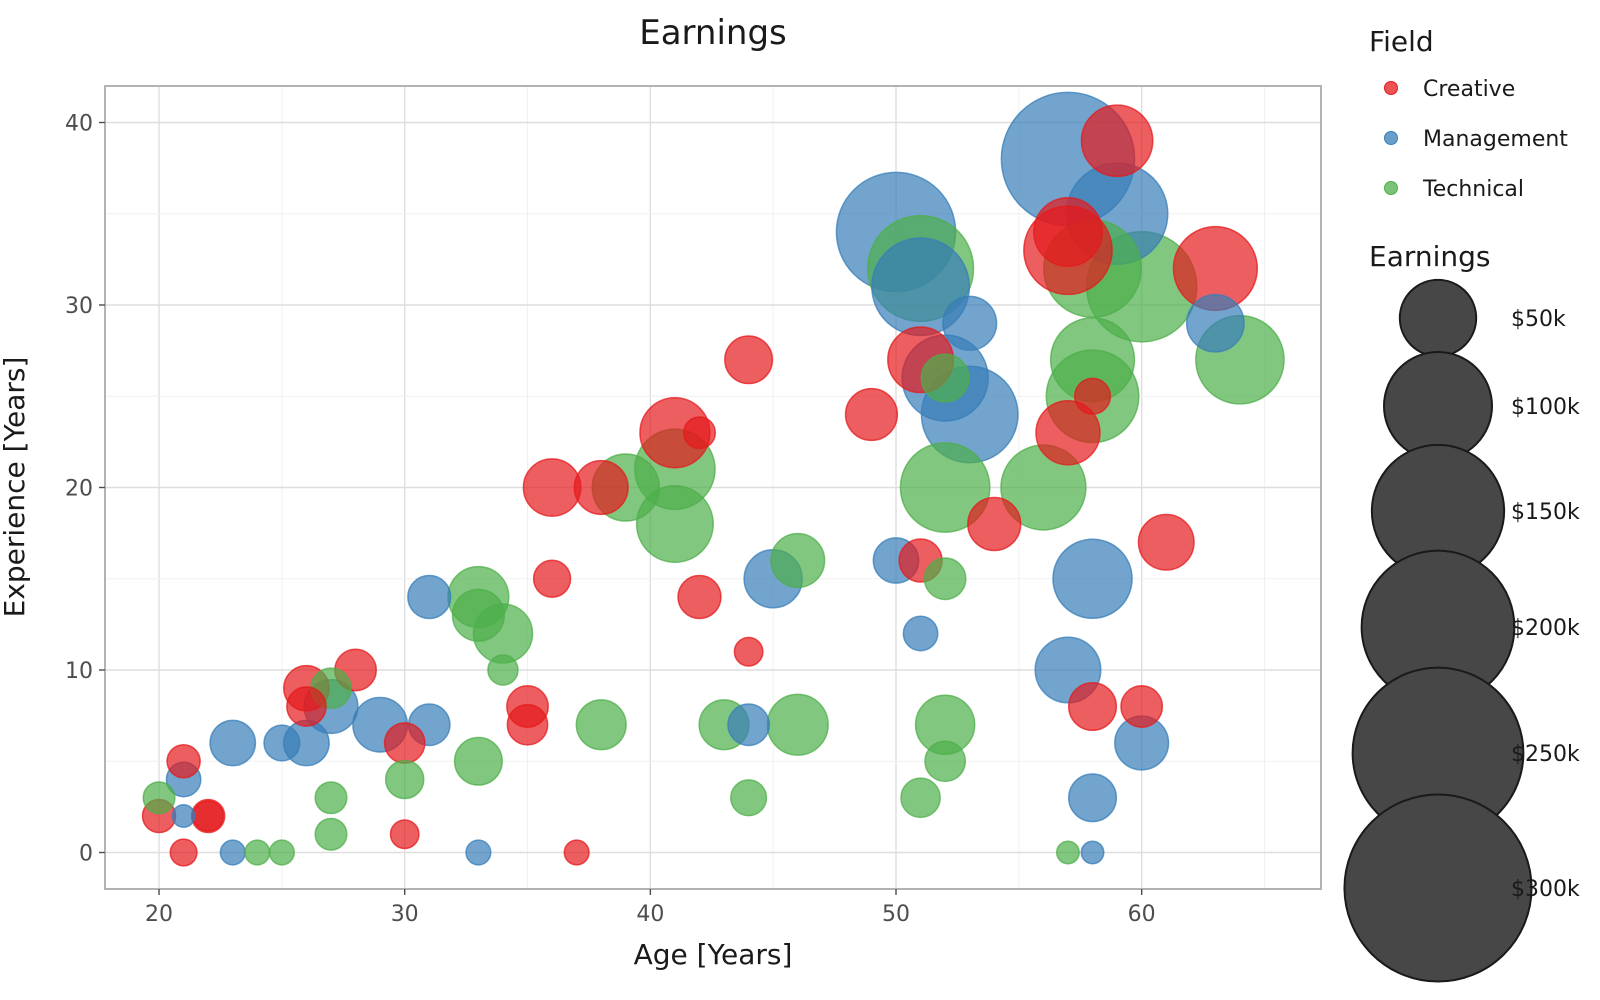  Describe the element at coordinates (1142, 914) in the screenshot. I see `x-tick-label: 60` at that location.